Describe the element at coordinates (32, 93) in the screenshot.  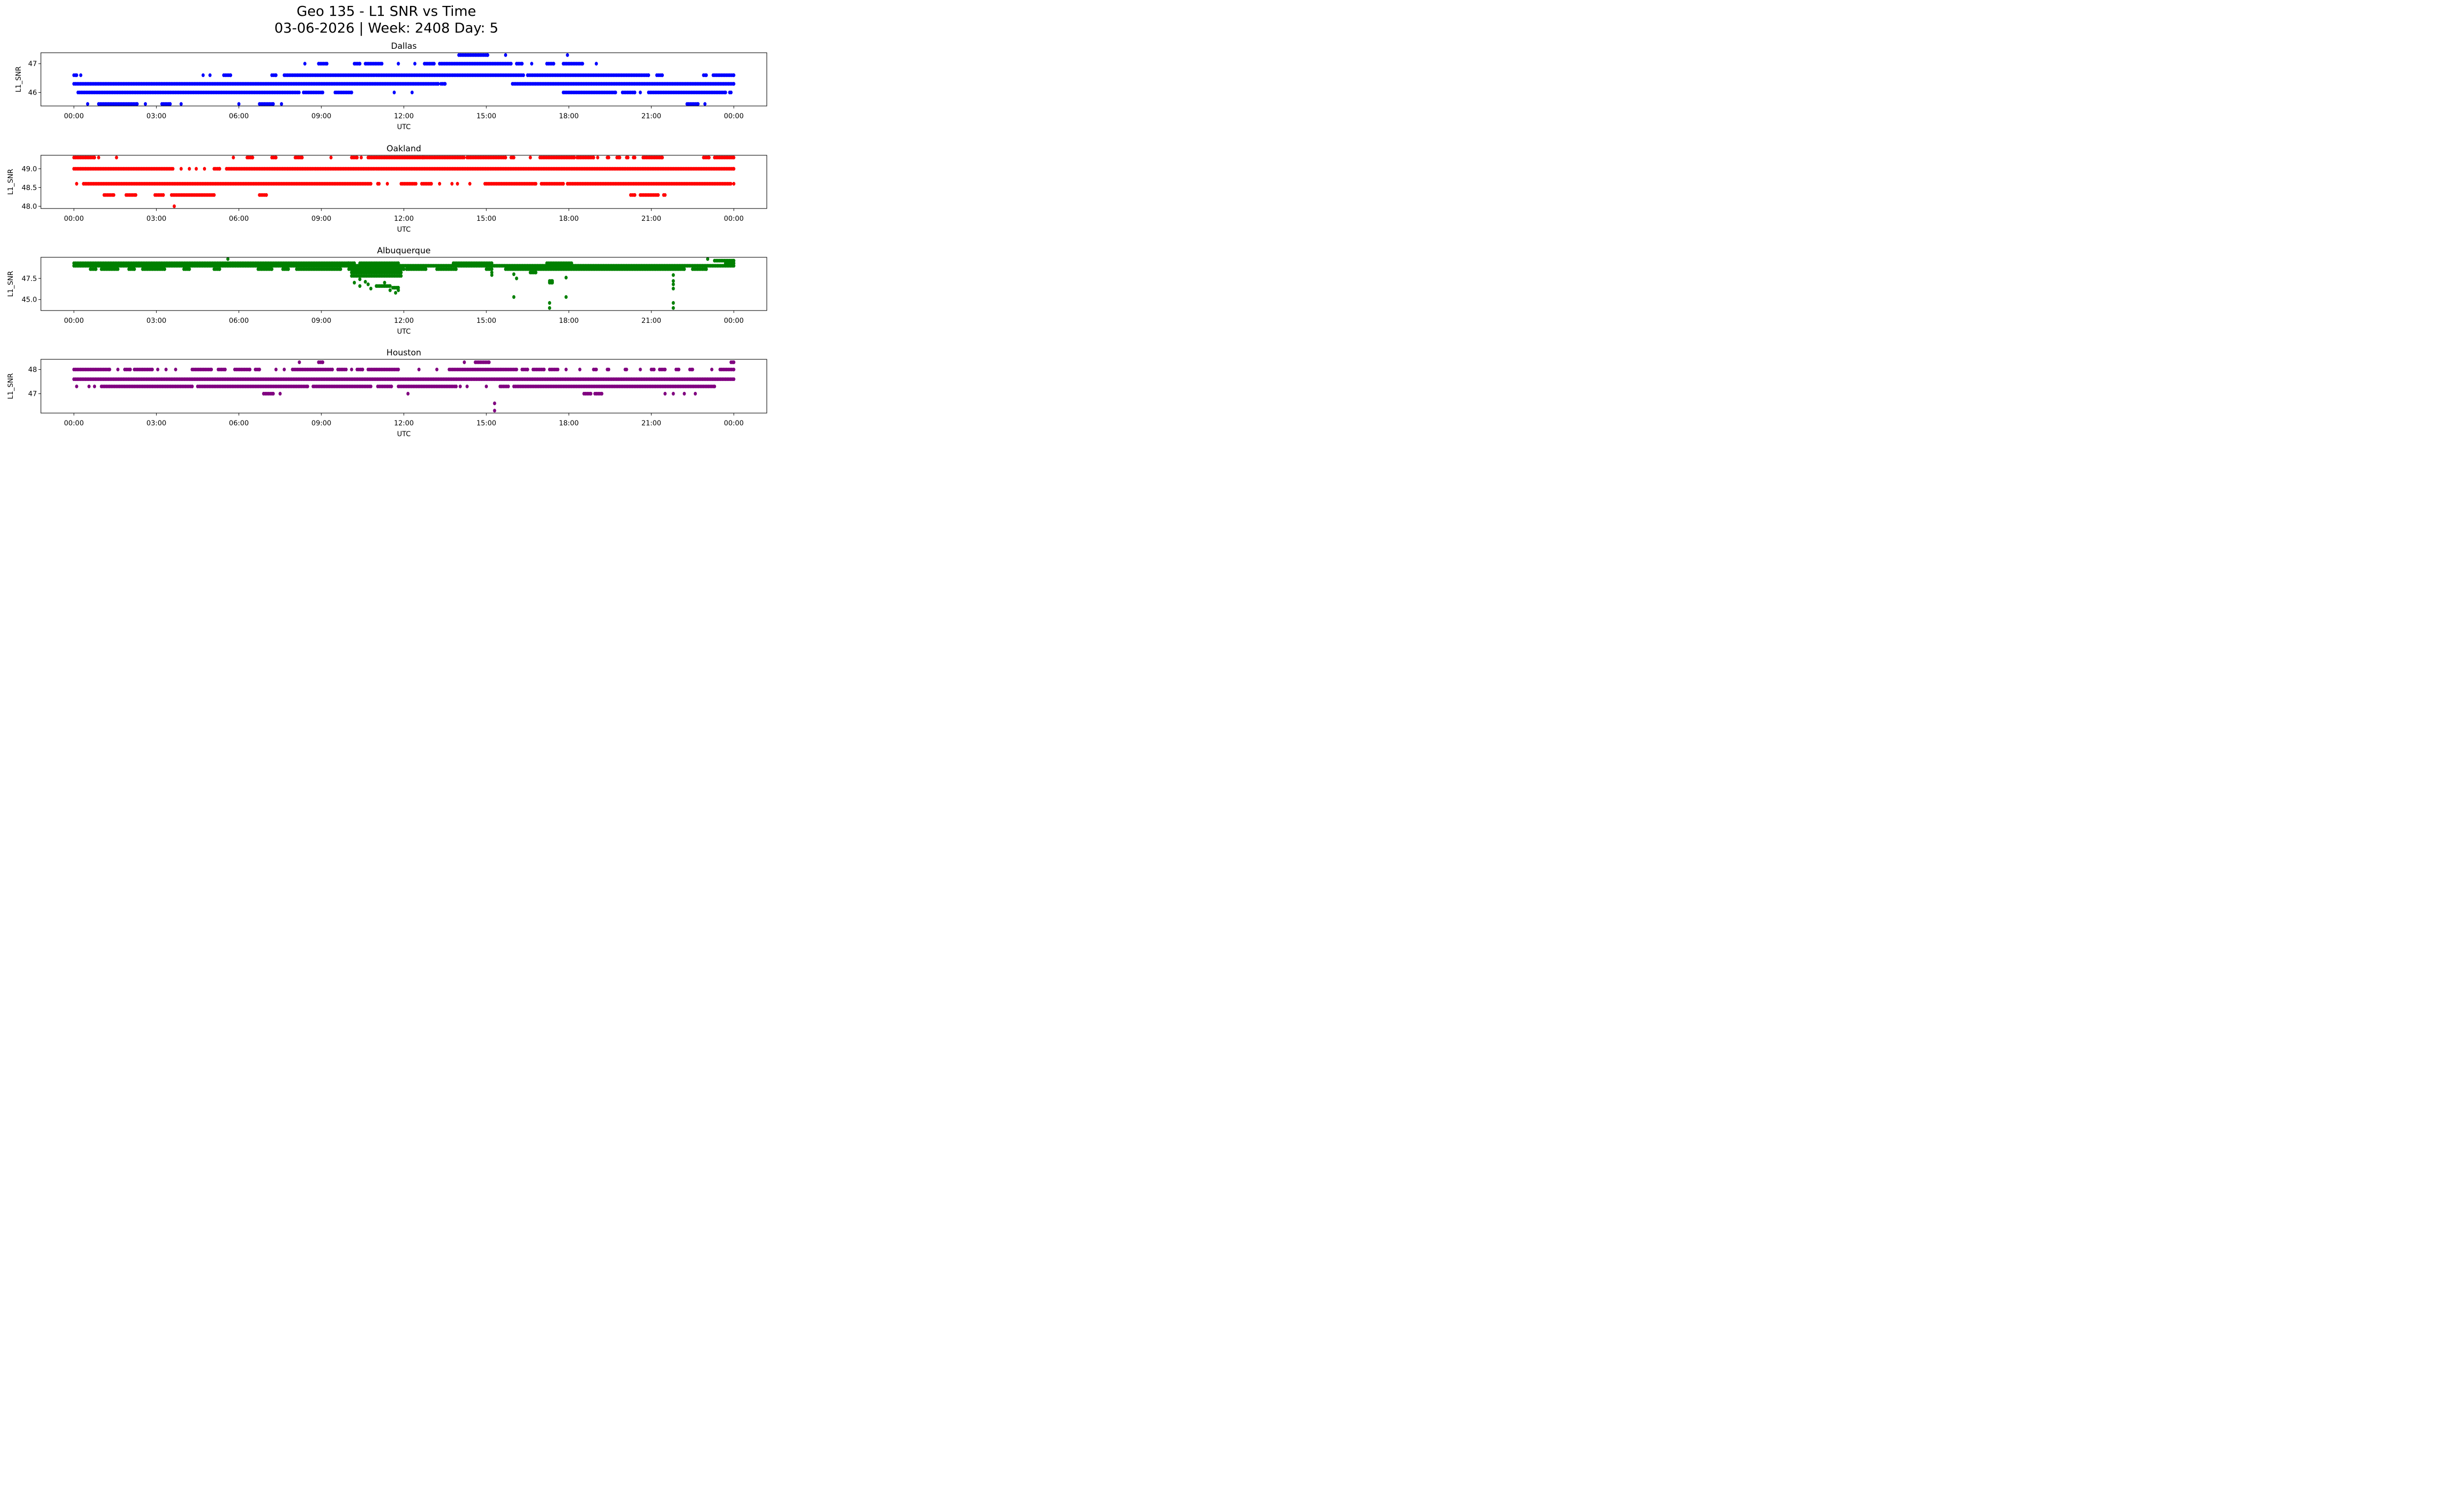
I see `y-tick-label: 46` at that location.